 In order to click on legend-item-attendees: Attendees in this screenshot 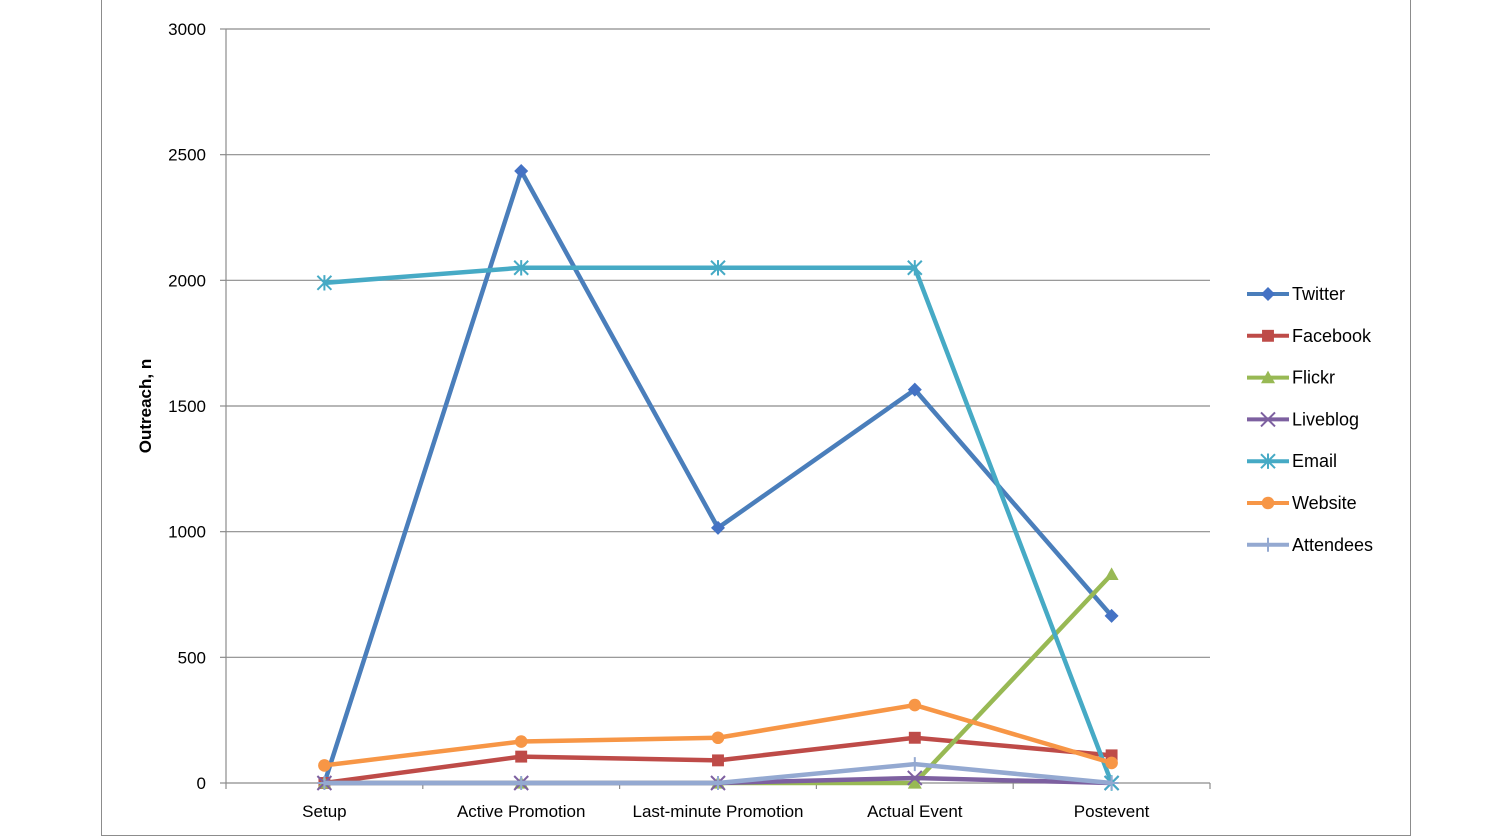, I will do `click(1310, 545)`.